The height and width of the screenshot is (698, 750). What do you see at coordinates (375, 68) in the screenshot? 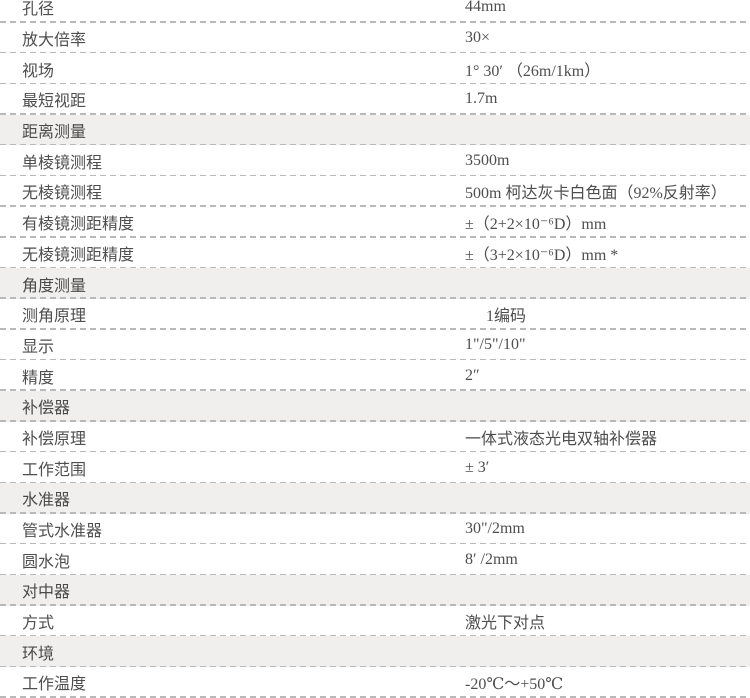
I see `spec-row: 视场 1° 30′ （26m/1km）` at bounding box center [375, 68].